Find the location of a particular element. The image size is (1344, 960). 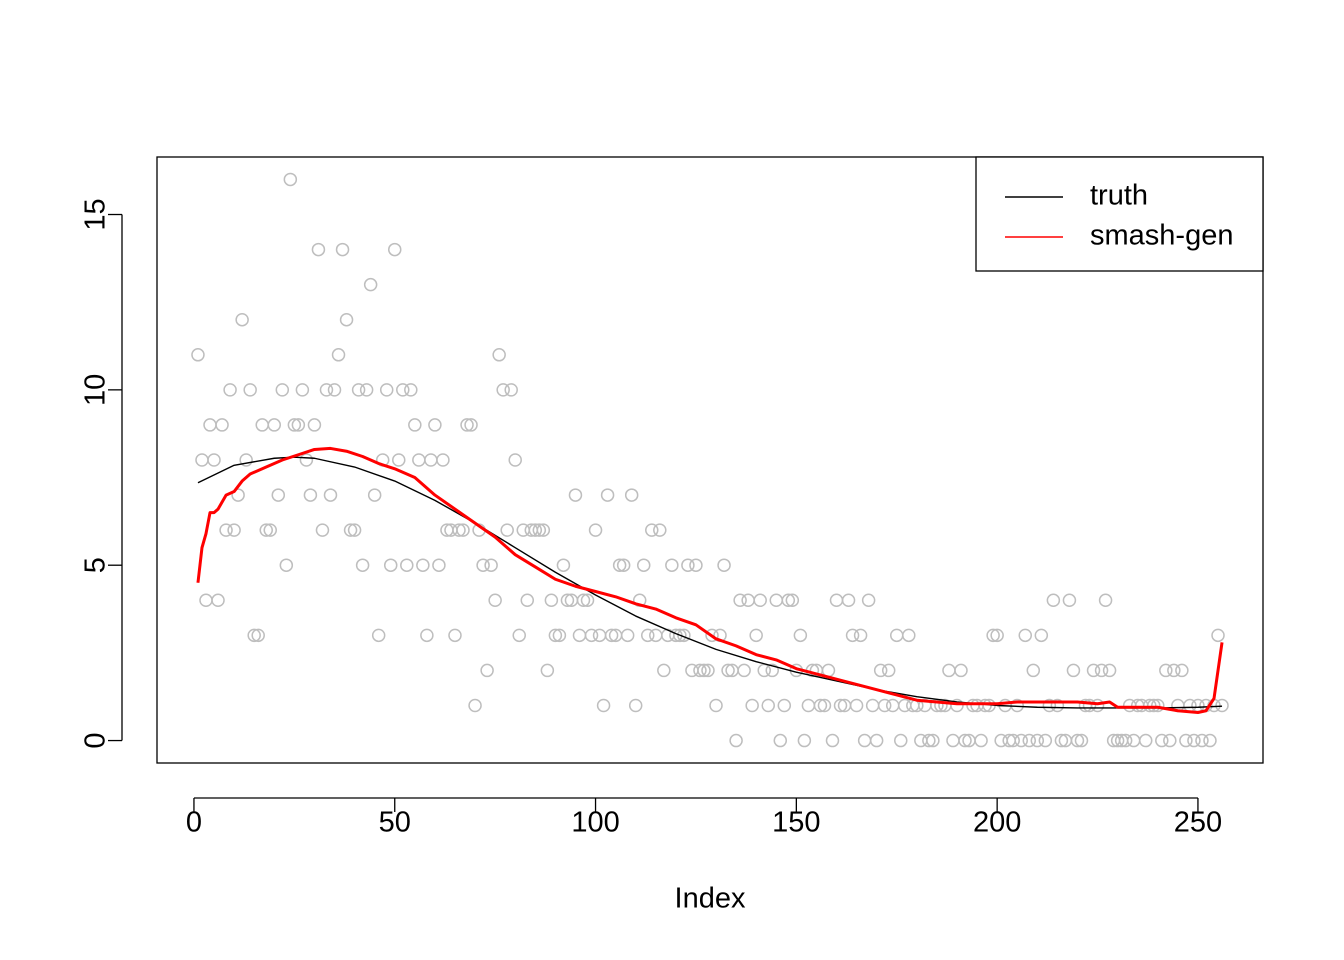

legend-label: smash-gen is located at coordinates (1161, 236).